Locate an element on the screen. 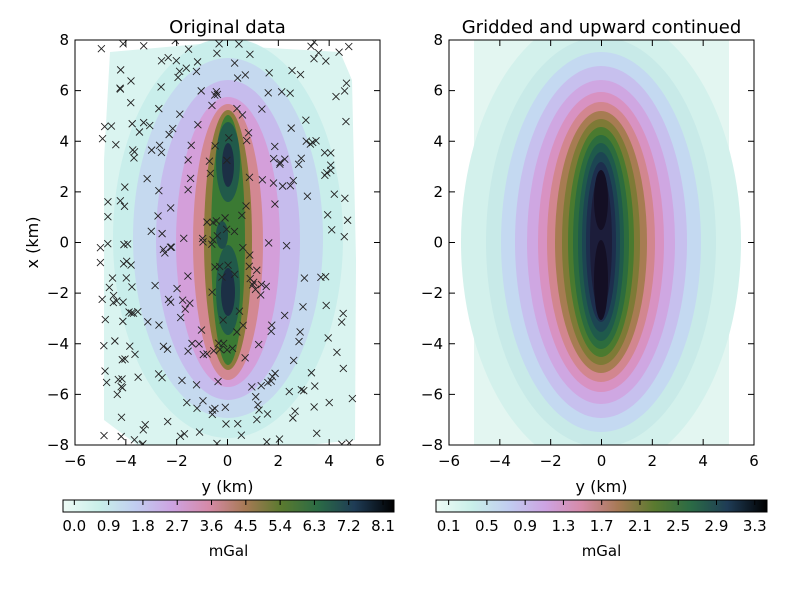 The image size is (800, 600). colorbar-tick-label: 1.7 is located at coordinates (602, 526).